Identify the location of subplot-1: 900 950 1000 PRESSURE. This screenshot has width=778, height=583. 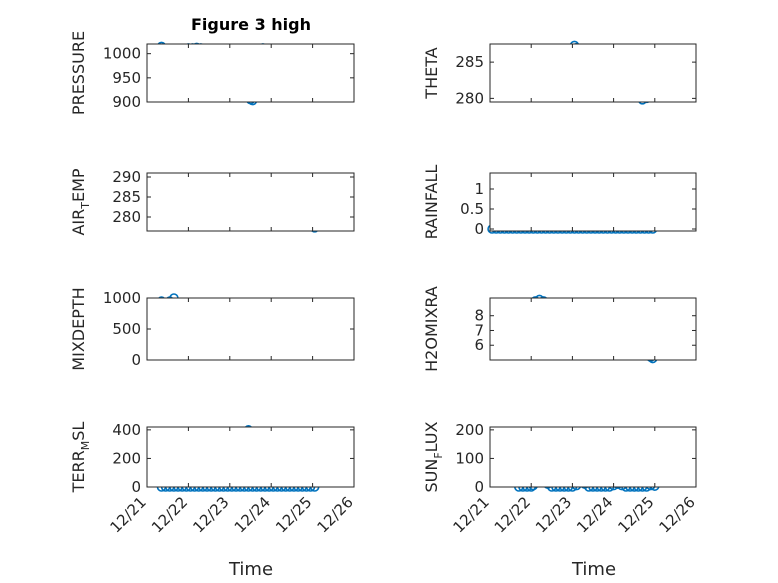
(212, 73).